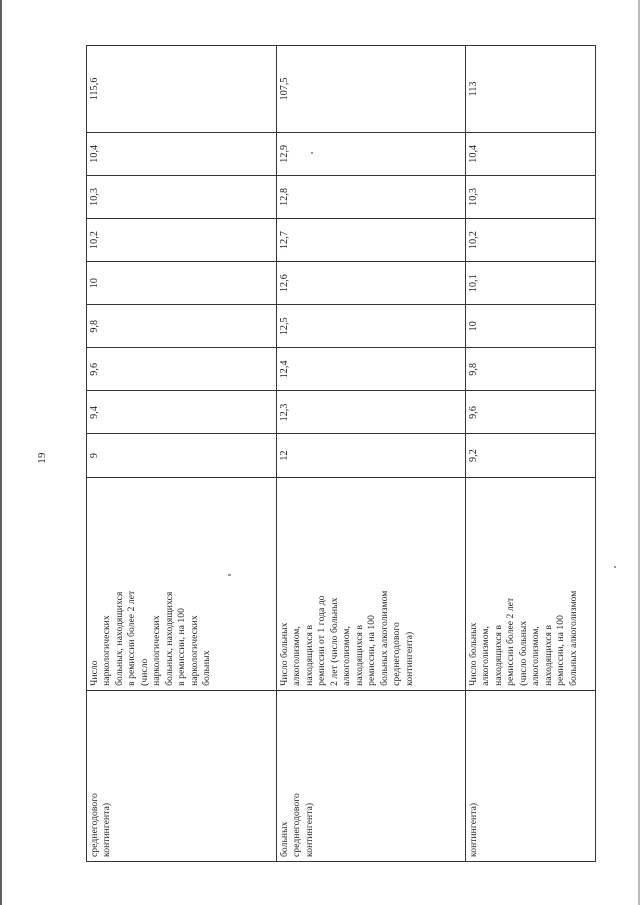 Image resolution: width=640 pixels, height=905 pixels. What do you see at coordinates (530, 89) in the screenshot?
I see `value-cell-last: 113` at bounding box center [530, 89].